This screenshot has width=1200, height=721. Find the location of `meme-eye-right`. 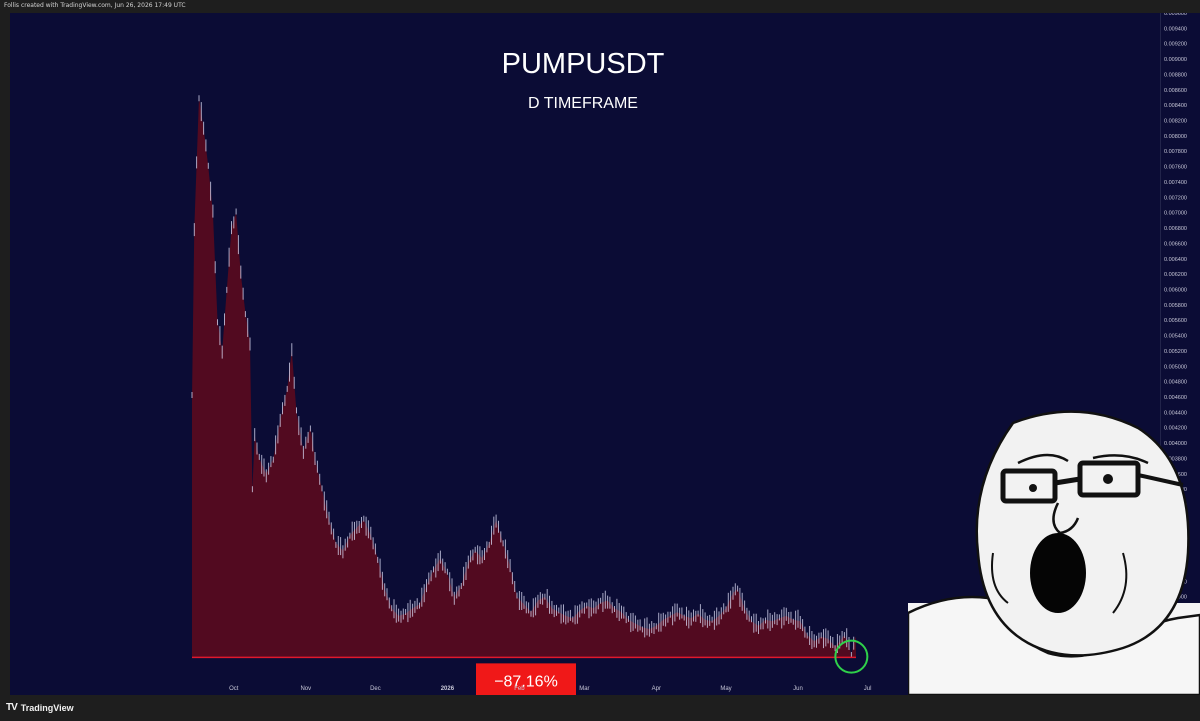

meme-eye-right is located at coordinates (1108, 479).